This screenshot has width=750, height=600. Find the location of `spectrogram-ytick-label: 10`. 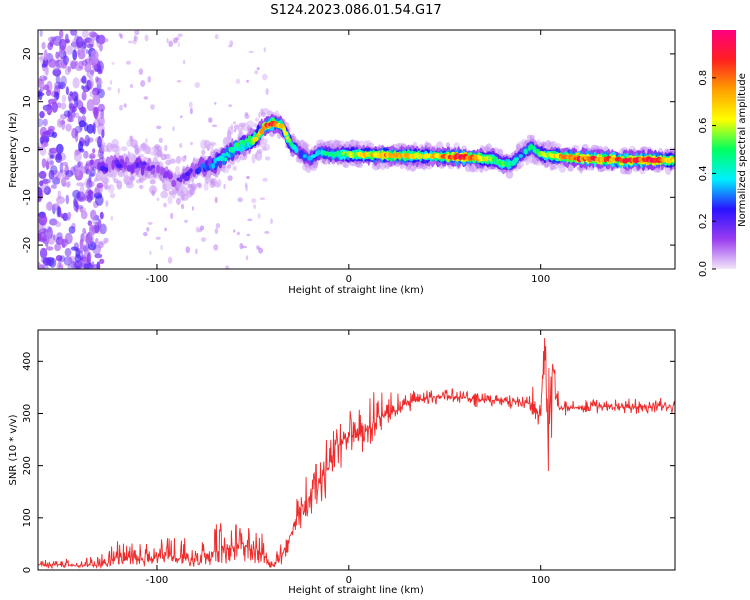

spectrogram-ytick-label: 10 is located at coordinates (27, 101).